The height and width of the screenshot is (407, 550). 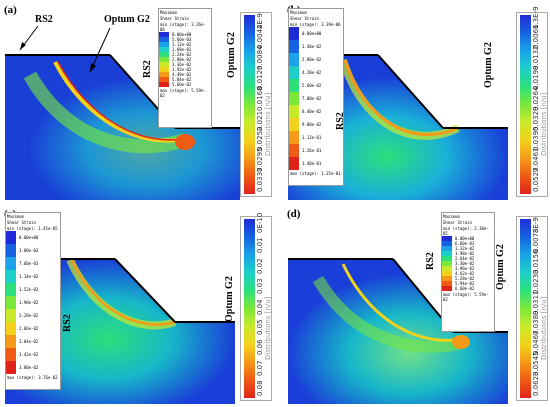 I want to click on legend-row: 5.04e-02, so click(x=185, y=79).